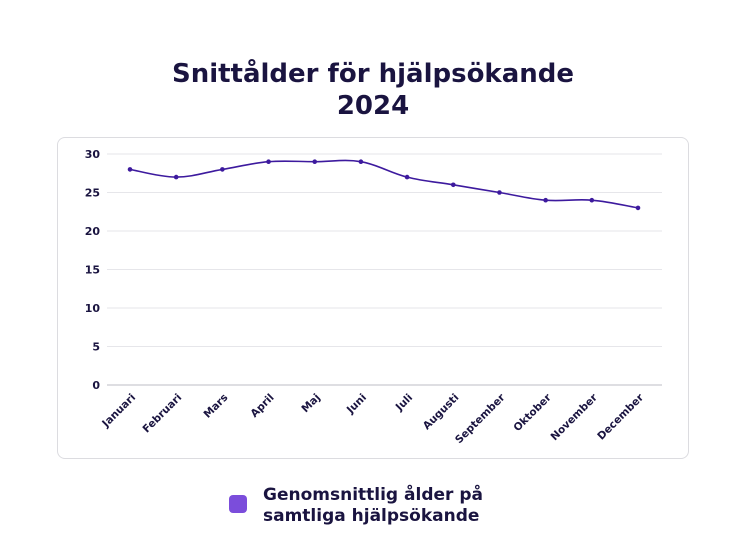 This screenshot has width=746, height=560. What do you see at coordinates (373, 74) in the screenshot?
I see `chart-title-line1: Snittålder för hjälpsökande` at bounding box center [373, 74].